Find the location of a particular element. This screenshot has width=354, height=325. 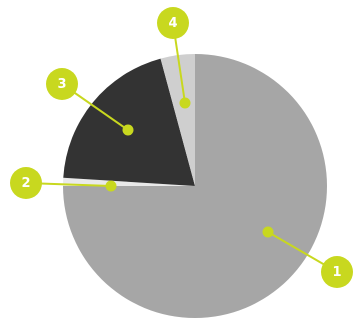

callout-1: 1 is located at coordinates (307, 257).